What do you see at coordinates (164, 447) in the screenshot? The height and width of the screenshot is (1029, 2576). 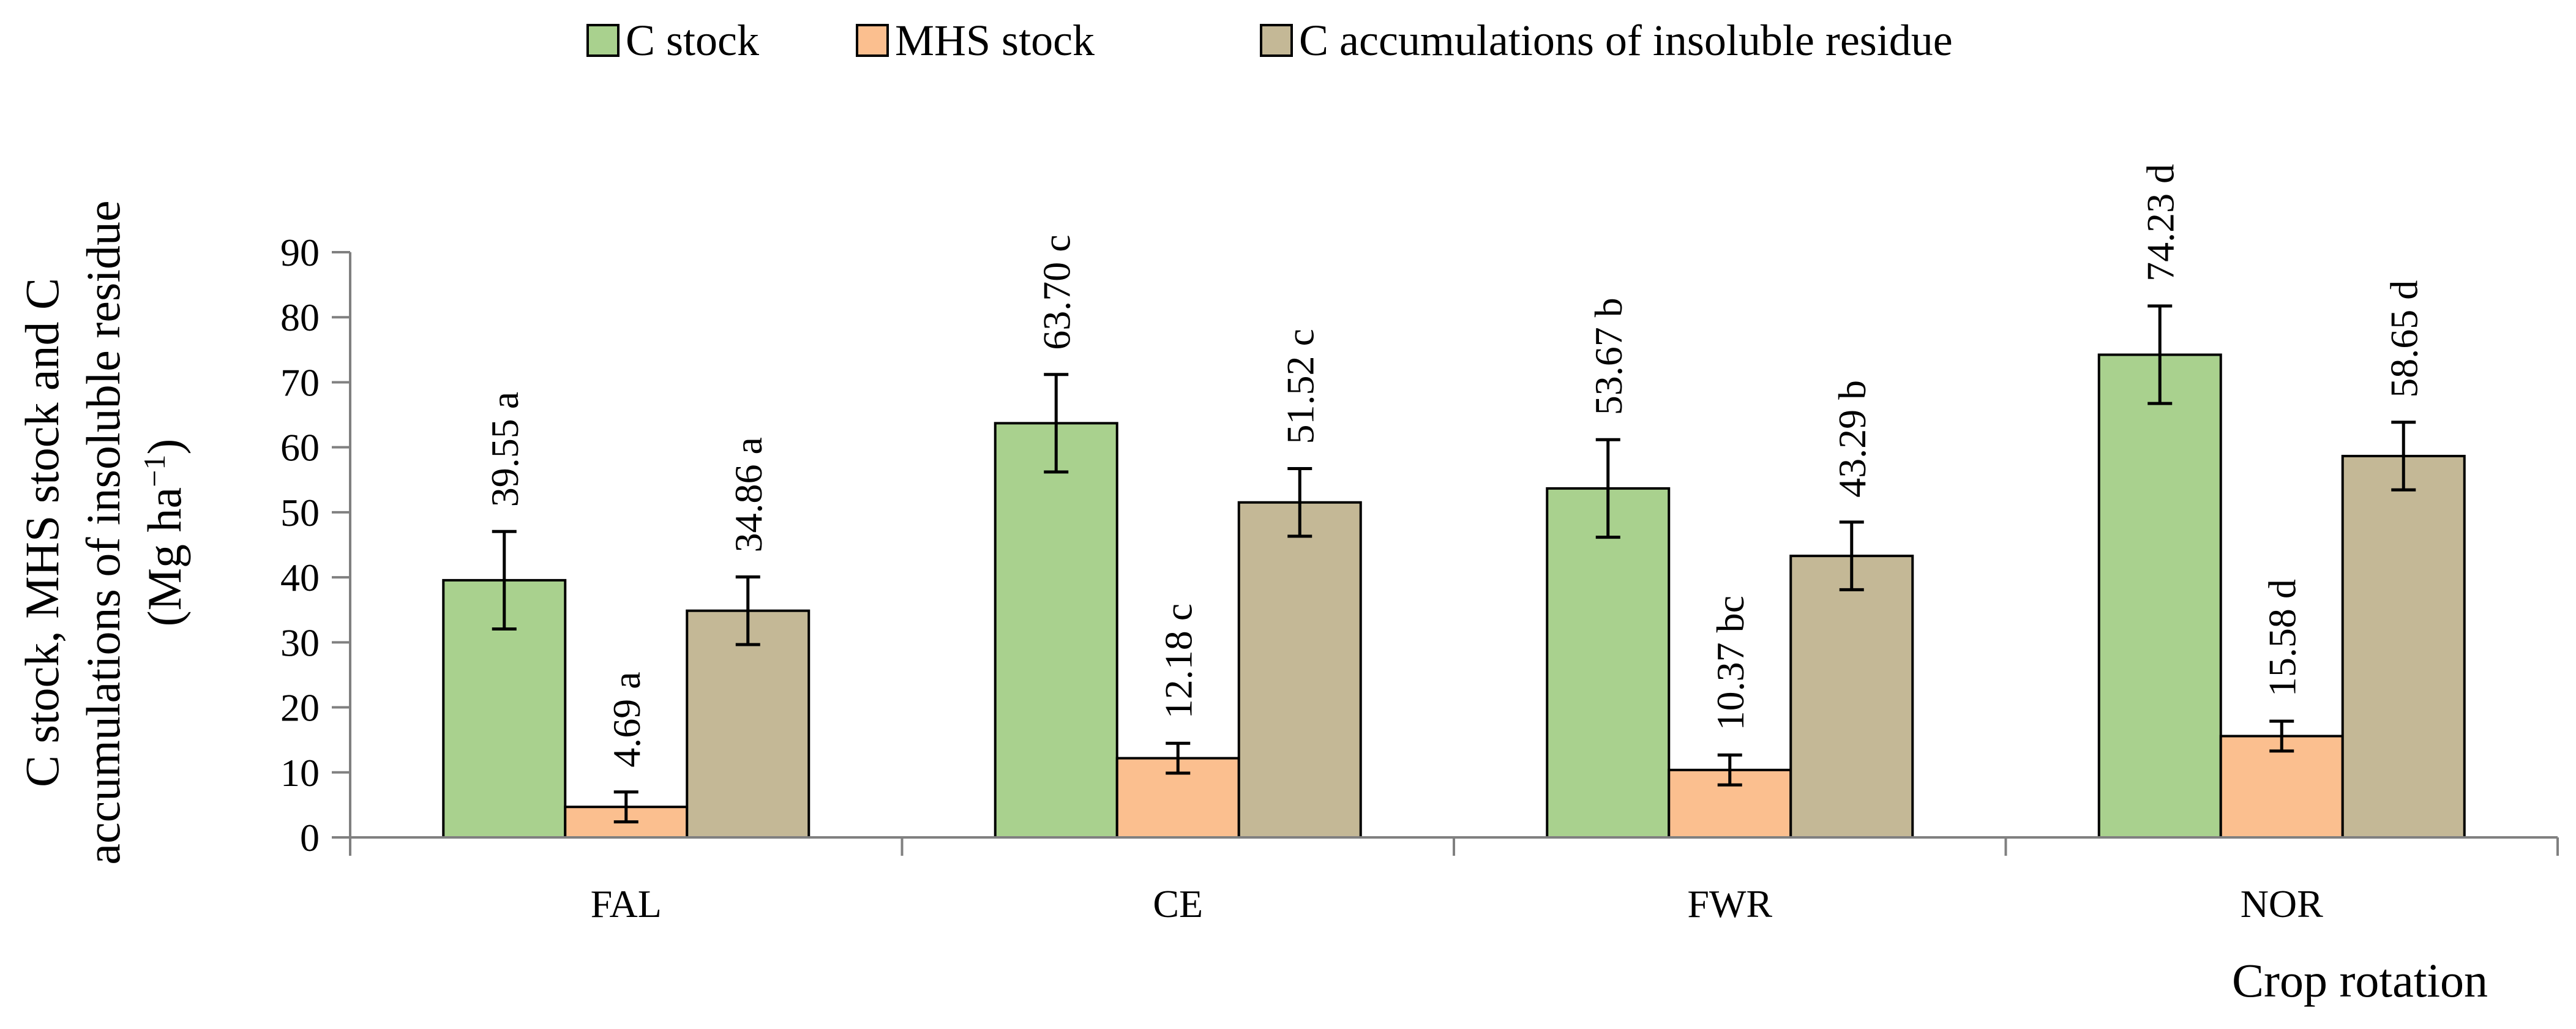 I see `y-axis-title-unit-suffix: )` at bounding box center [164, 447].